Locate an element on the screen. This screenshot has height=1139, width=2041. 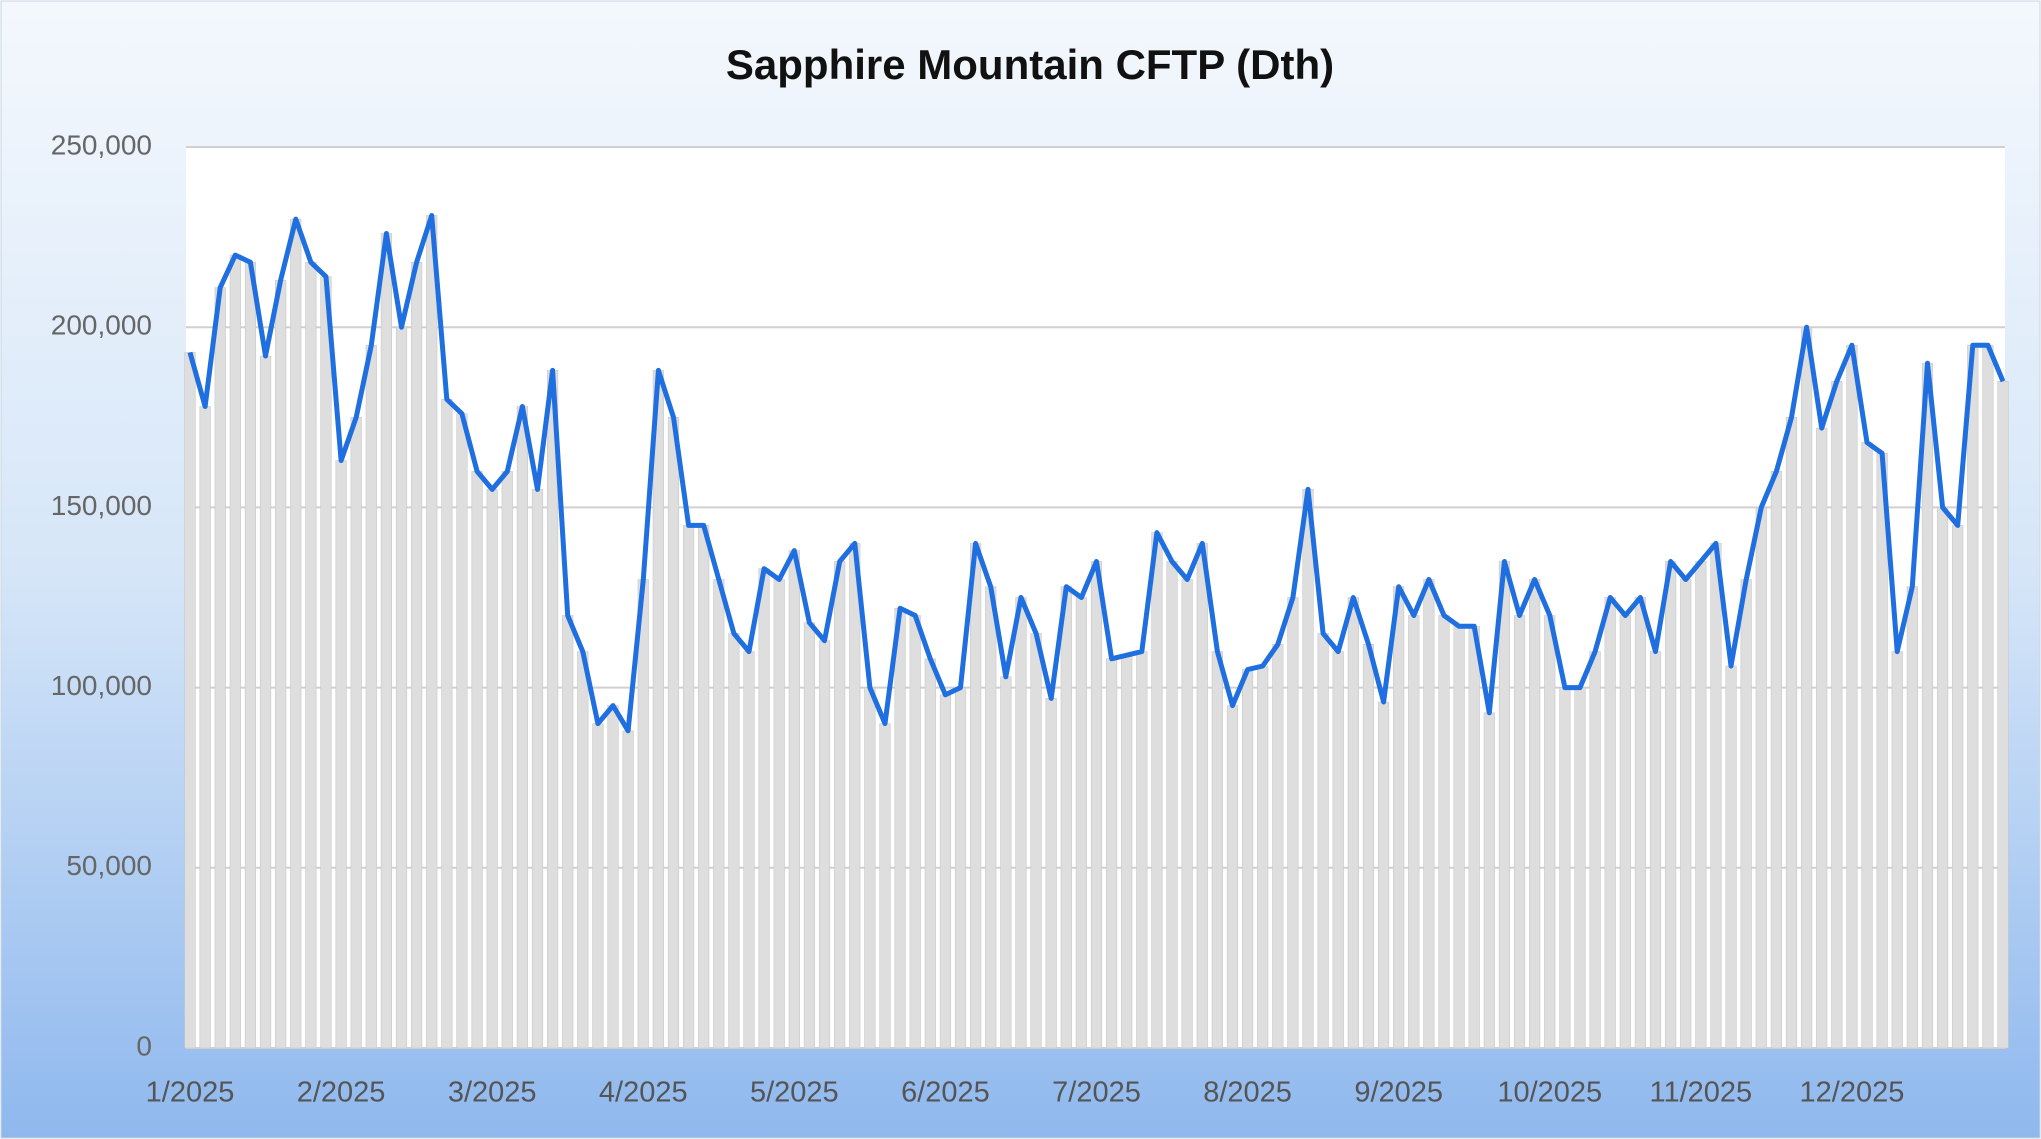
x-tick-label: 1/2025 is located at coordinates (190, 1093).